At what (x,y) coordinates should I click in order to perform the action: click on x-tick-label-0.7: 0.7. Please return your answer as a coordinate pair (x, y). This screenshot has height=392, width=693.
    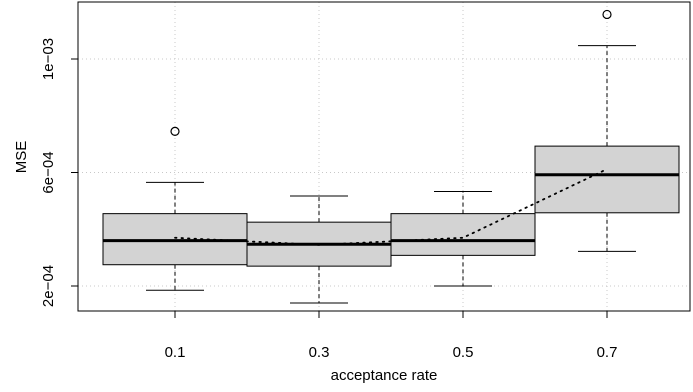
    Looking at the image, I should click on (607, 352).